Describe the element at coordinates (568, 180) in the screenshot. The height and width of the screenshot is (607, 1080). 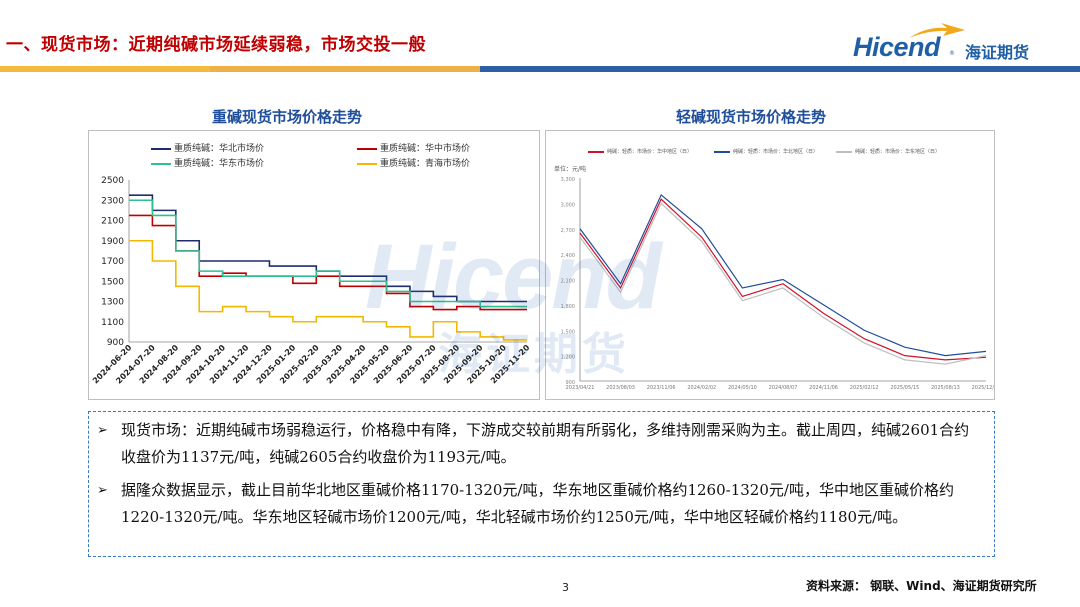
I see `y-tick-label: 3,300` at that location.